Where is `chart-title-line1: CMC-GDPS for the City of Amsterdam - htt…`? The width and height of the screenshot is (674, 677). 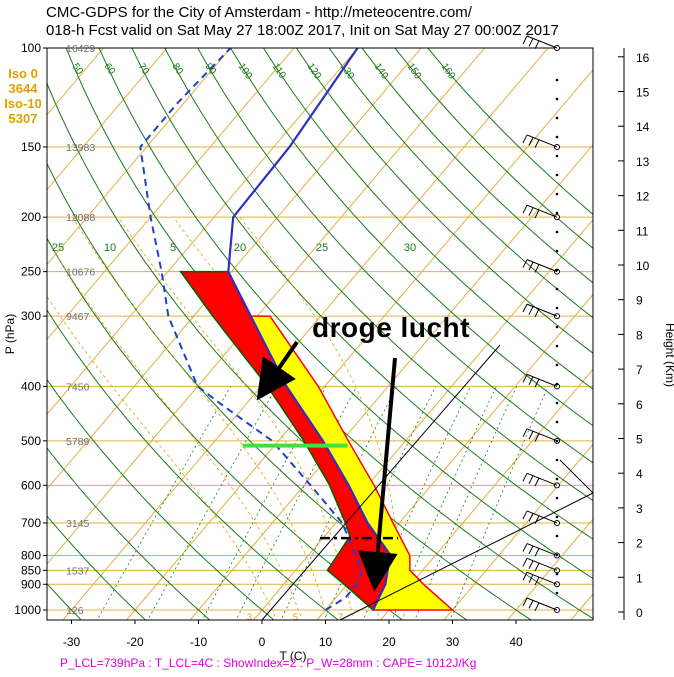 chart-title-line1: CMC-GDPS for the City of Amsterdam - htt… is located at coordinates (259, 12).